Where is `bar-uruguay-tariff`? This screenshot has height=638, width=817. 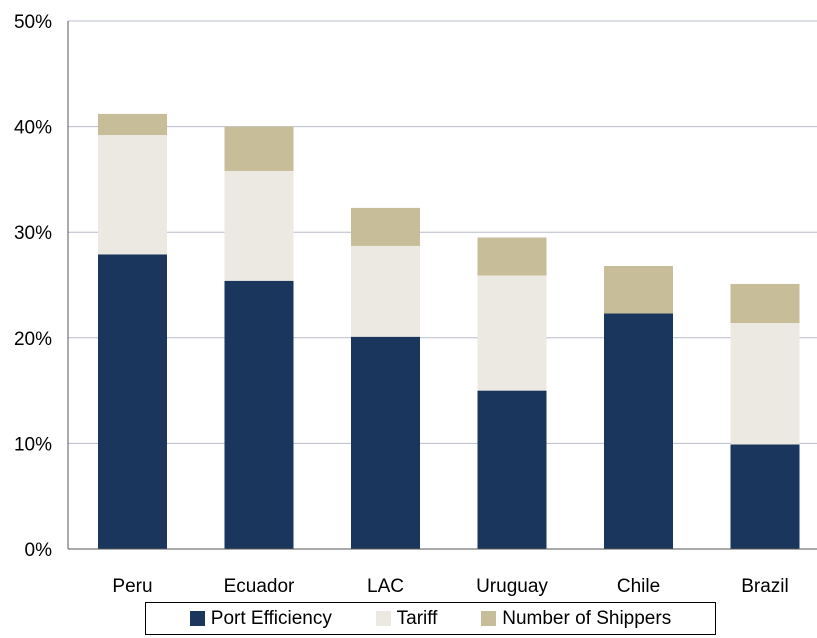
bar-uruguay-tariff is located at coordinates (512, 333).